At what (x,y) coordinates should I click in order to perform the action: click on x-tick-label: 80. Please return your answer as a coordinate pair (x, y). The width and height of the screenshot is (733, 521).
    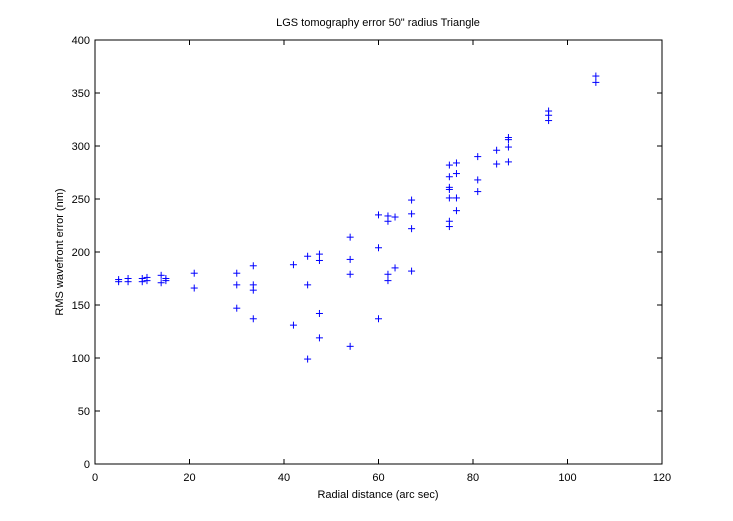
    Looking at the image, I should click on (473, 478).